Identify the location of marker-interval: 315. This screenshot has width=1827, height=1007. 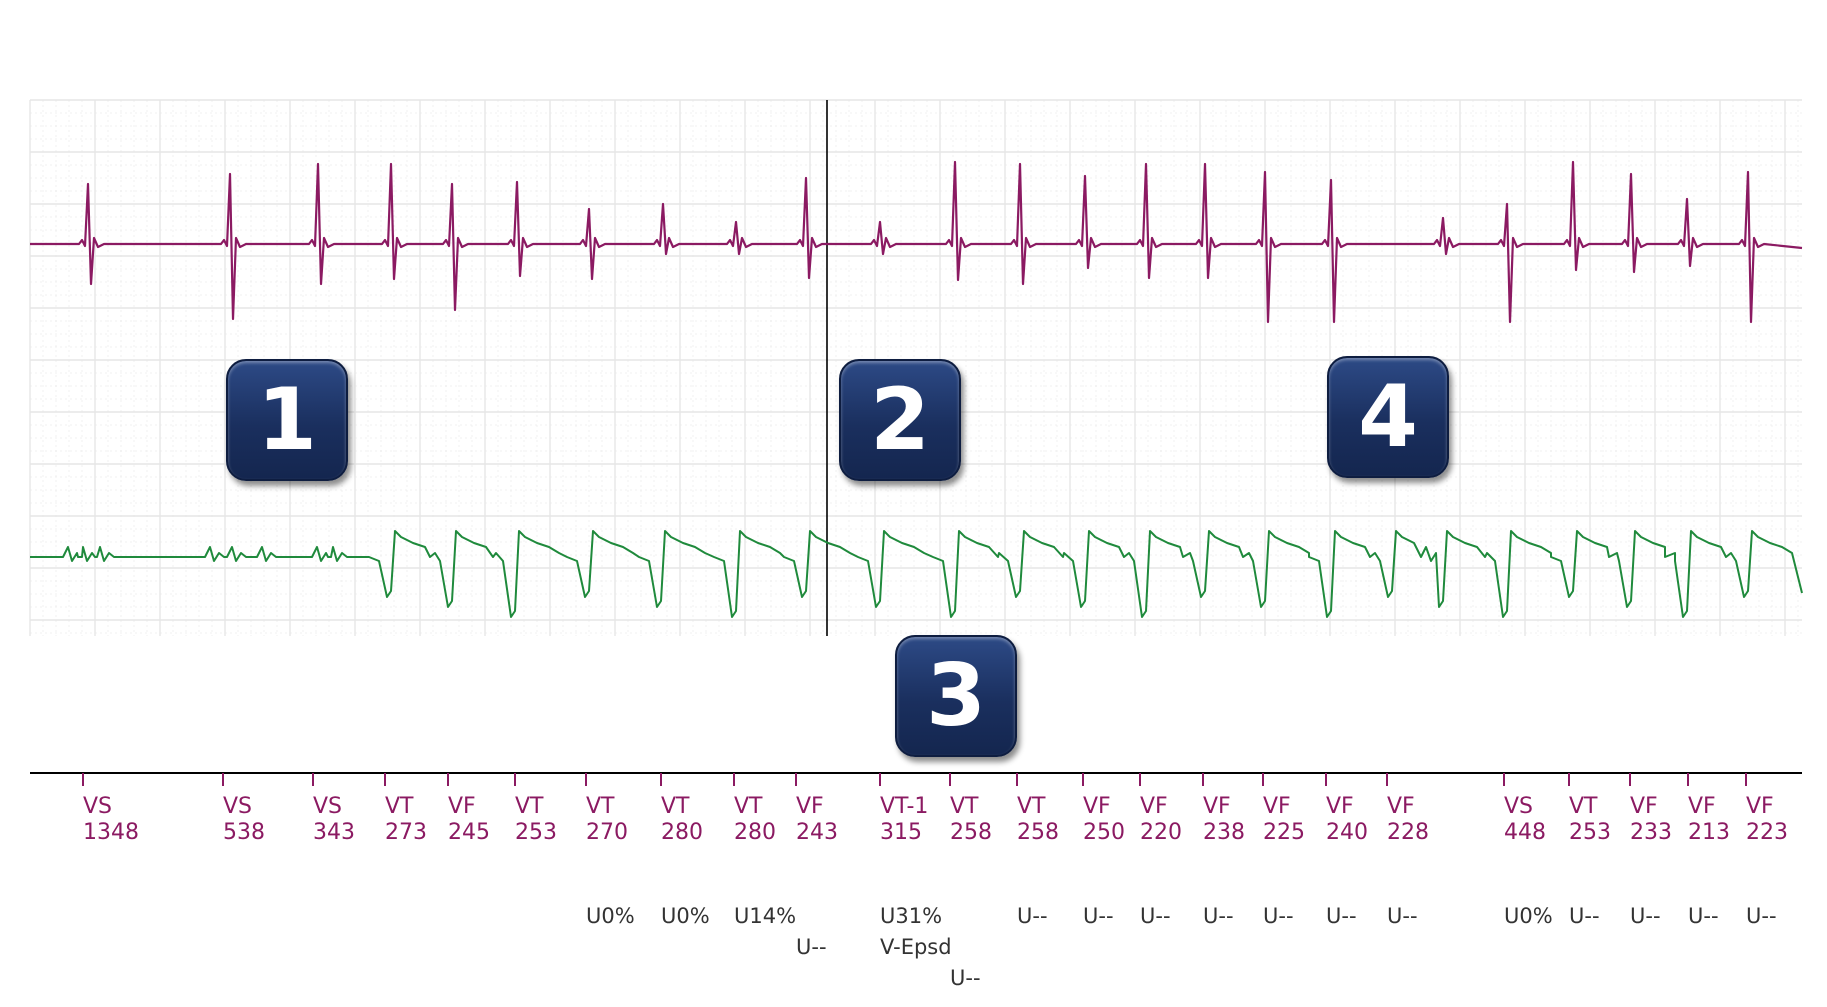
(901, 832).